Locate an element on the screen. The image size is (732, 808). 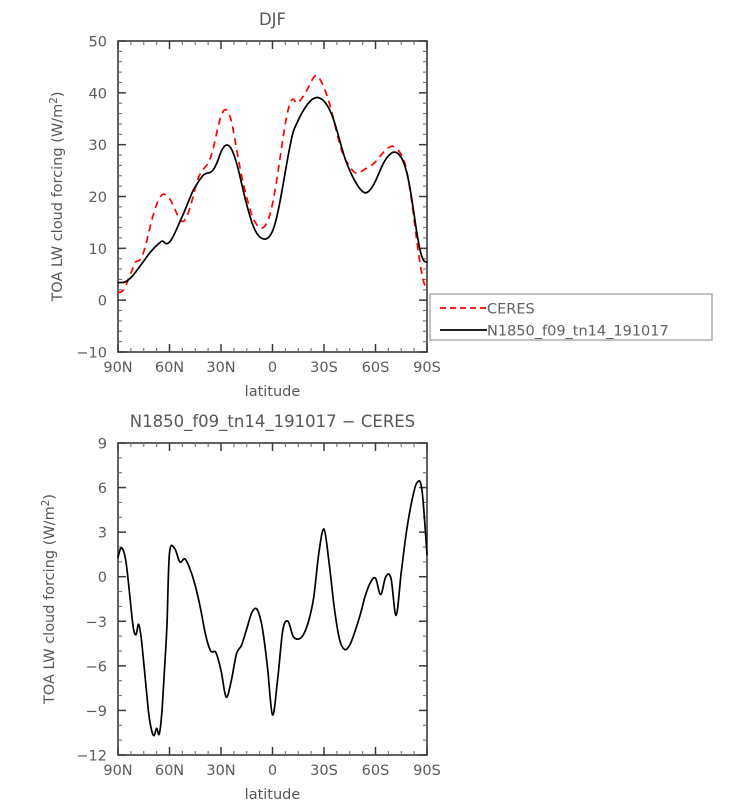
y-tick-label--6: −6 is located at coordinates (96, 667).